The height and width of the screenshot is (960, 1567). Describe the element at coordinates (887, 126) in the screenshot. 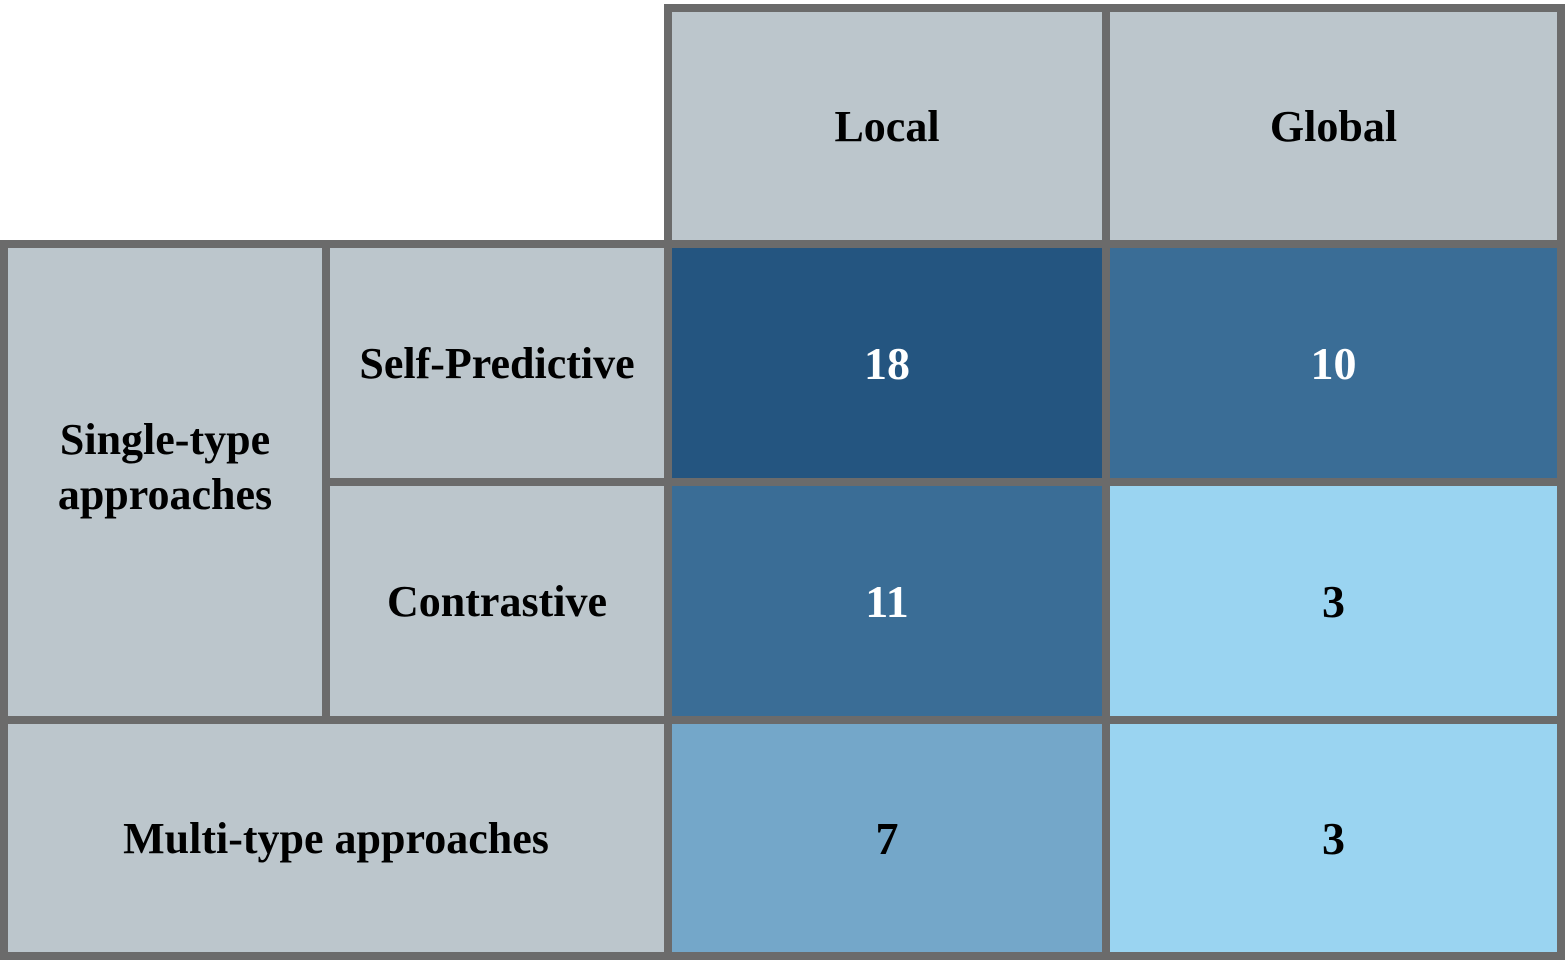

I see `column-header-local: Local` at that location.